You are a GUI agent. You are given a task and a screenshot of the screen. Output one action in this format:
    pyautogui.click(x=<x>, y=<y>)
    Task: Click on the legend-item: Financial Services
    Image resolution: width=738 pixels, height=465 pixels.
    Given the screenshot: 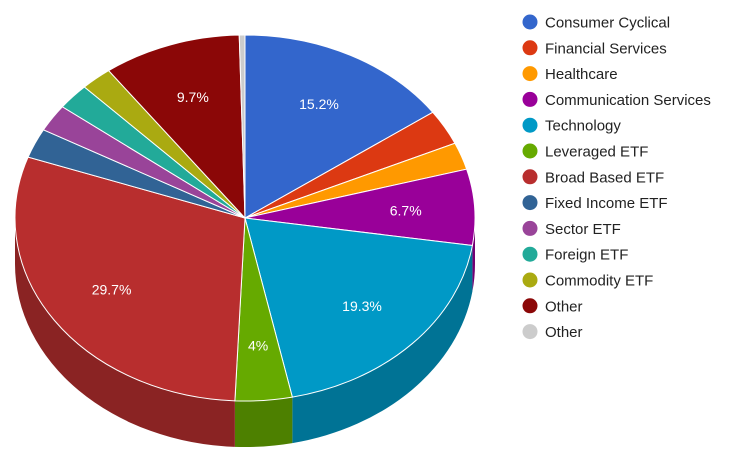 What is the action you would take?
    pyautogui.click(x=594, y=48)
    